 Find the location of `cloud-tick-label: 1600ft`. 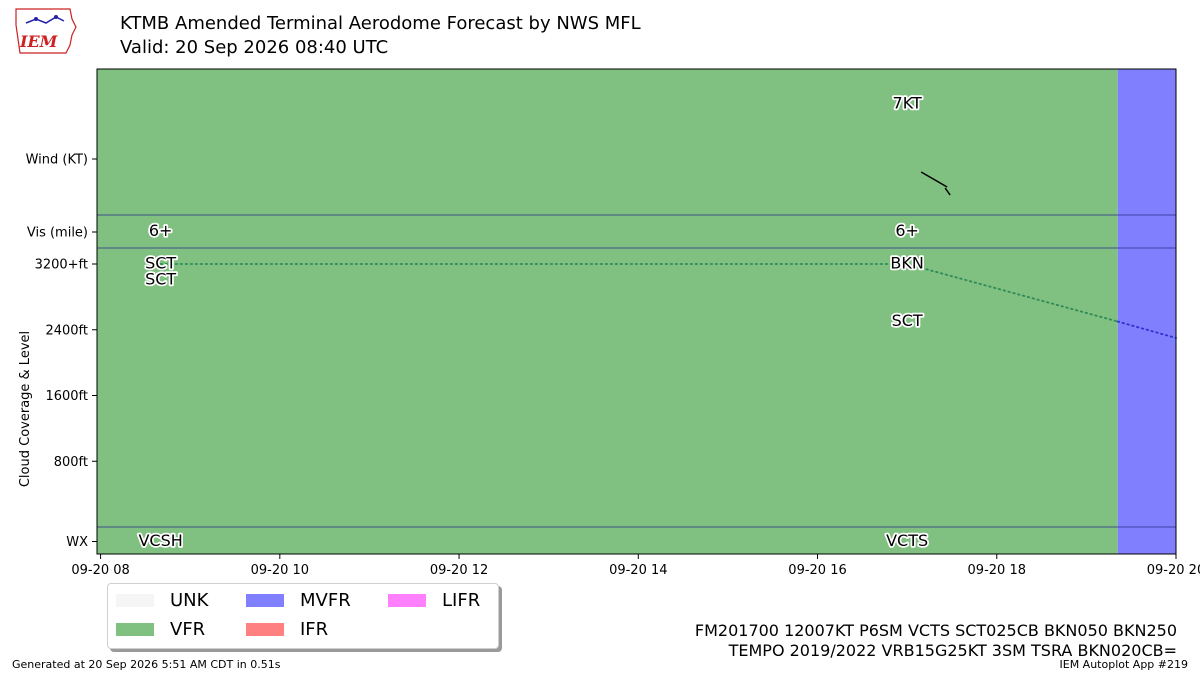

cloud-tick-label: 1600ft is located at coordinates (66, 396).